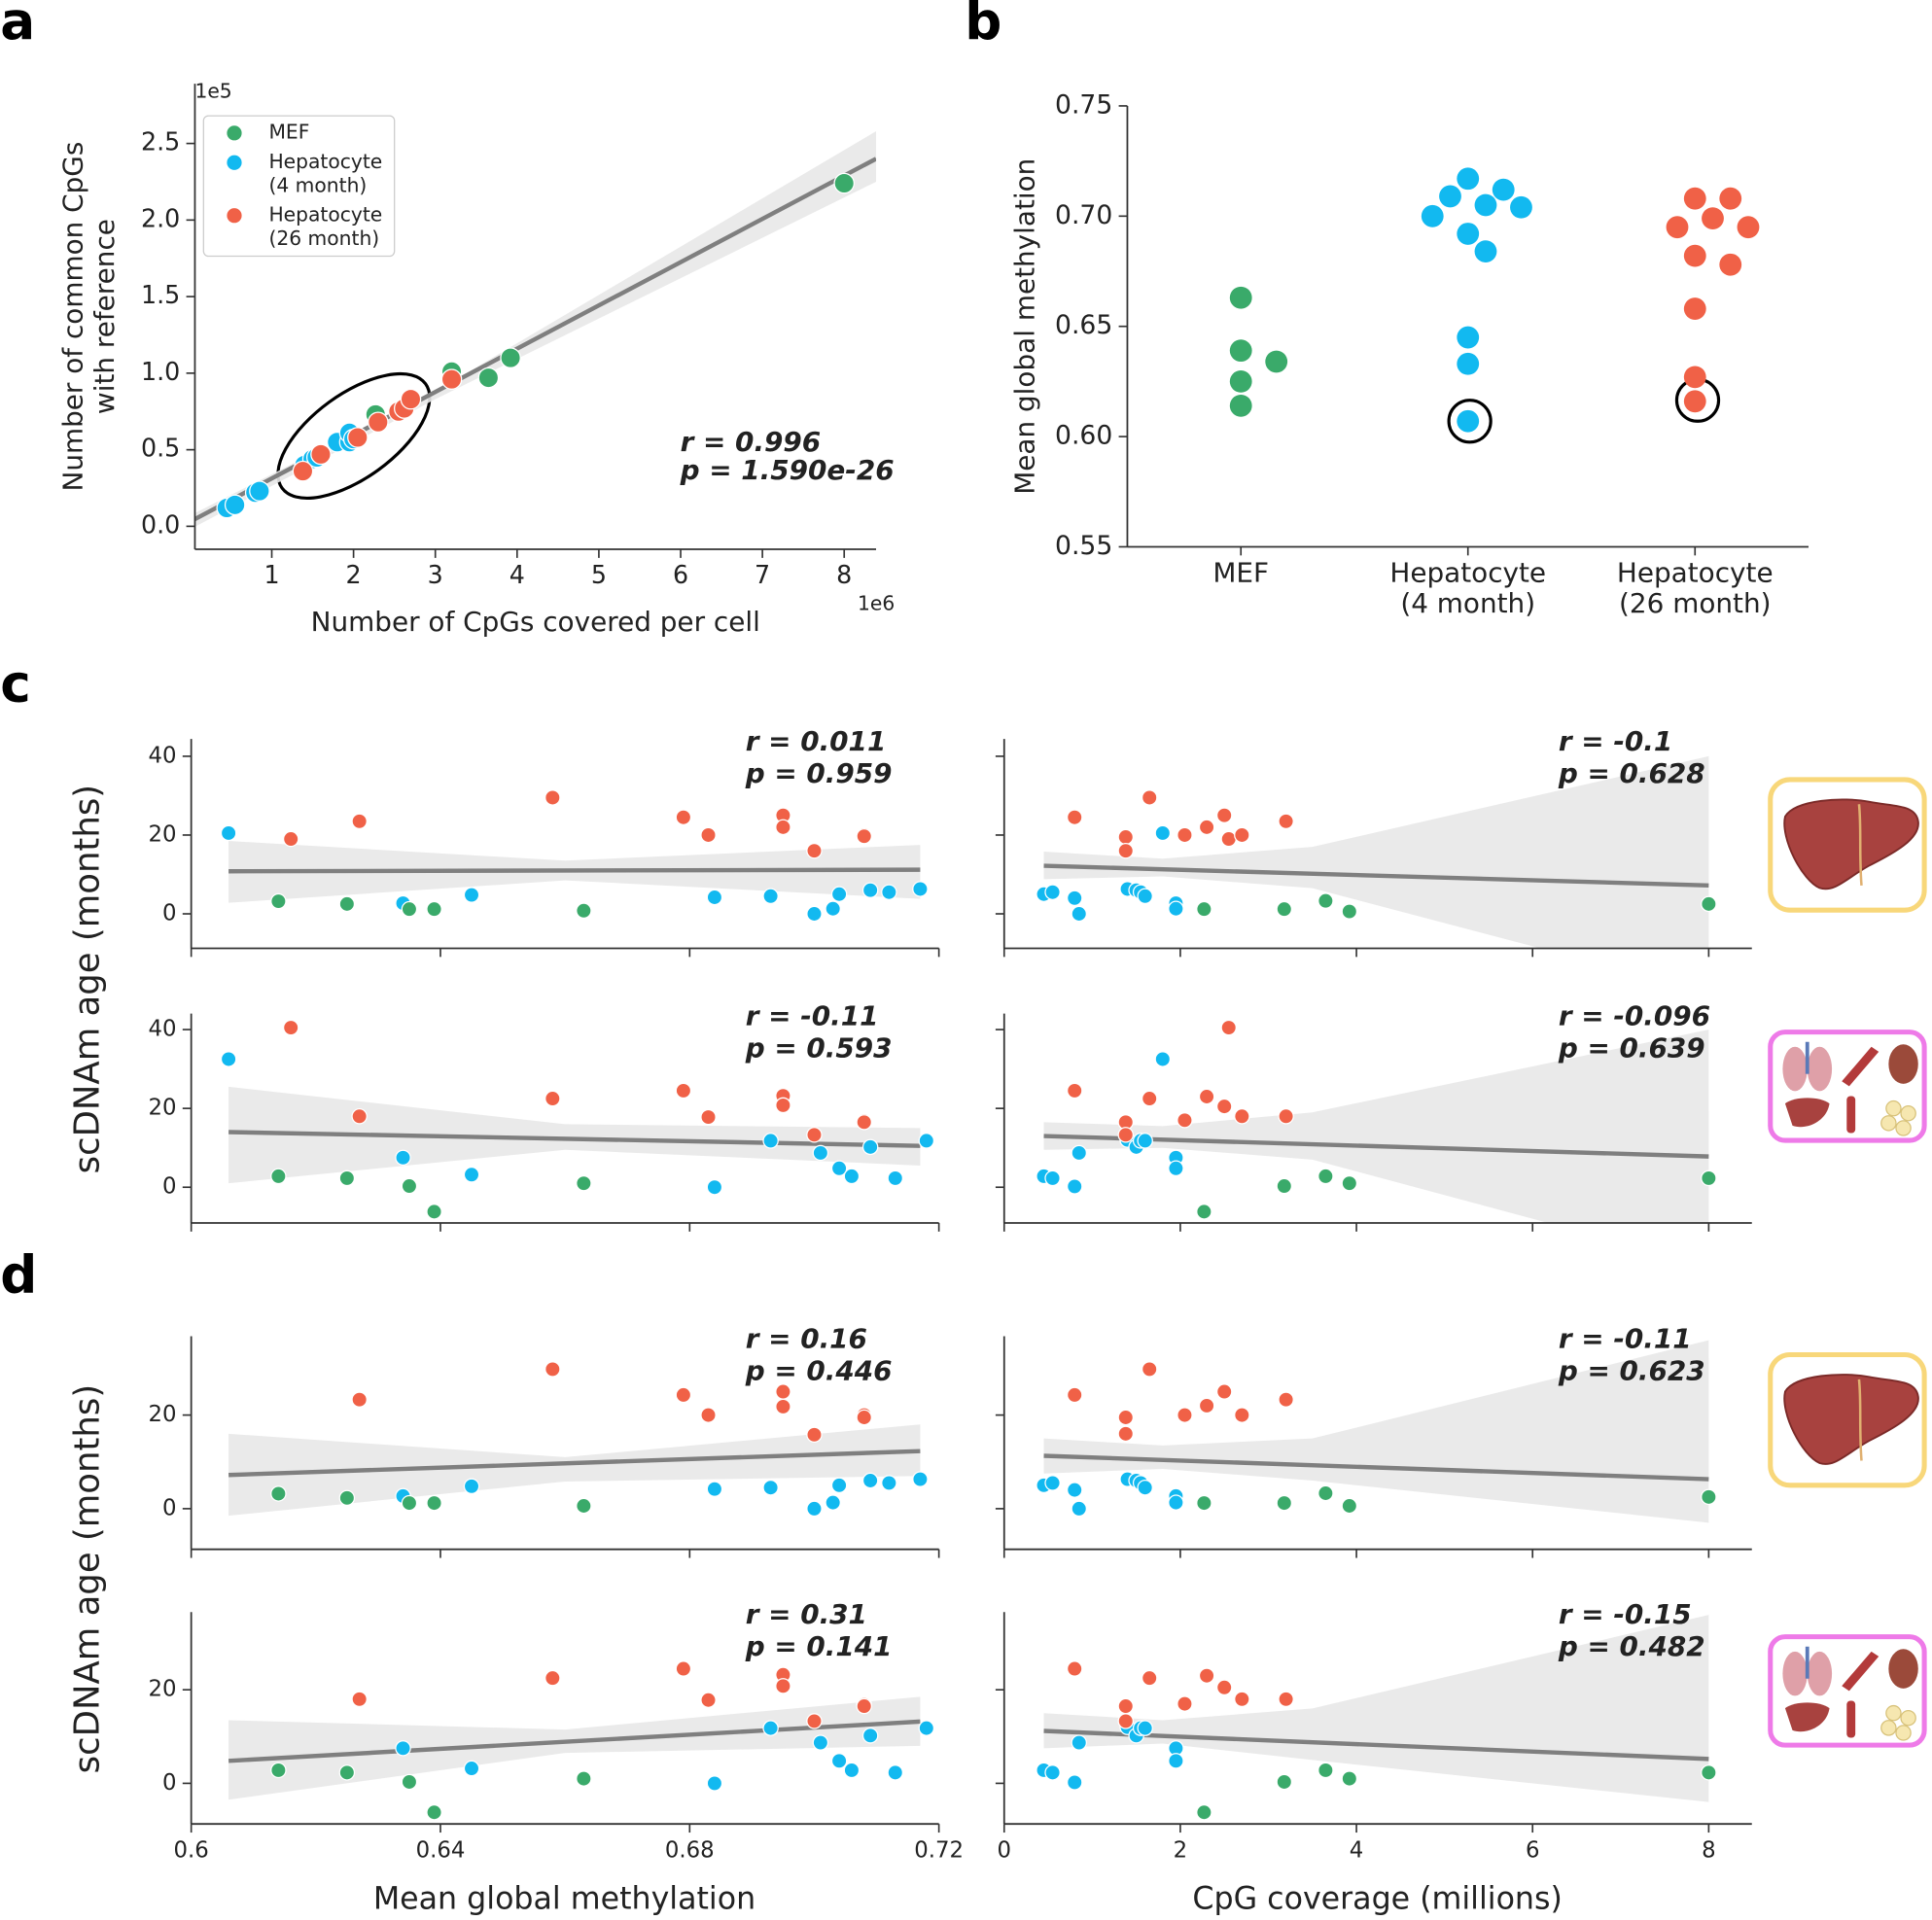 The width and height of the screenshot is (1932, 1920). I want to click on liver-icon, so click(1847, 1420).